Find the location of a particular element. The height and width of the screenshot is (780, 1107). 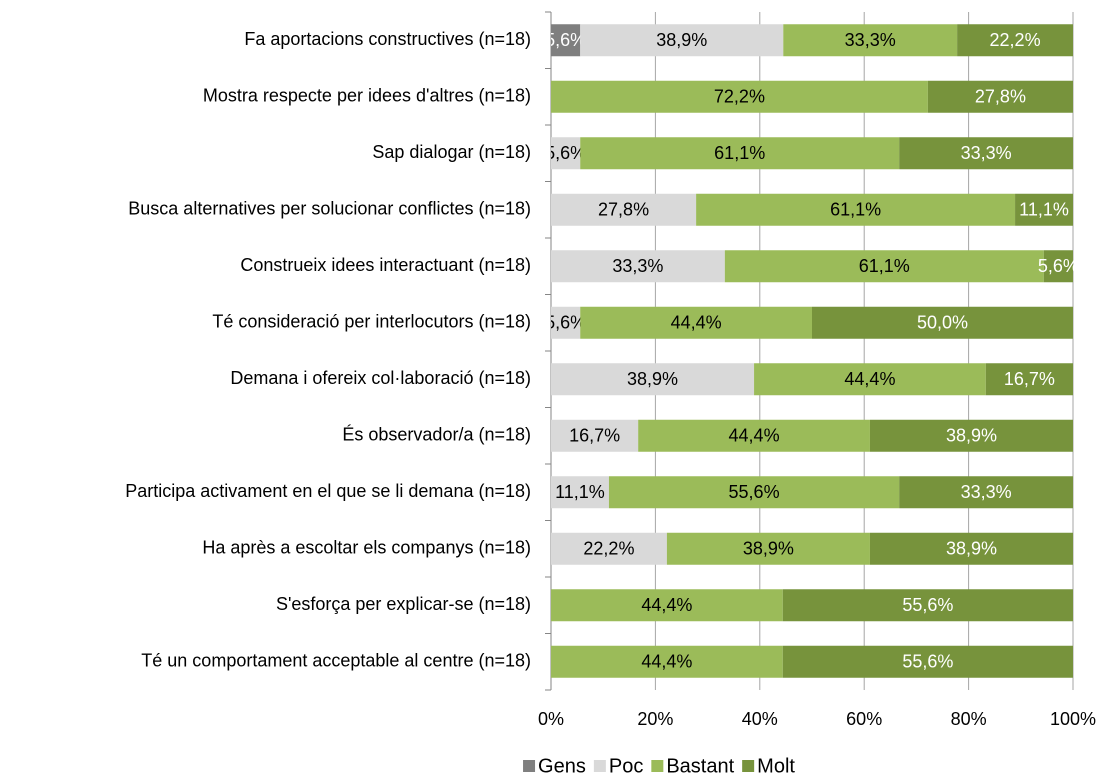

data-label: 72,2% is located at coordinates (739, 97).